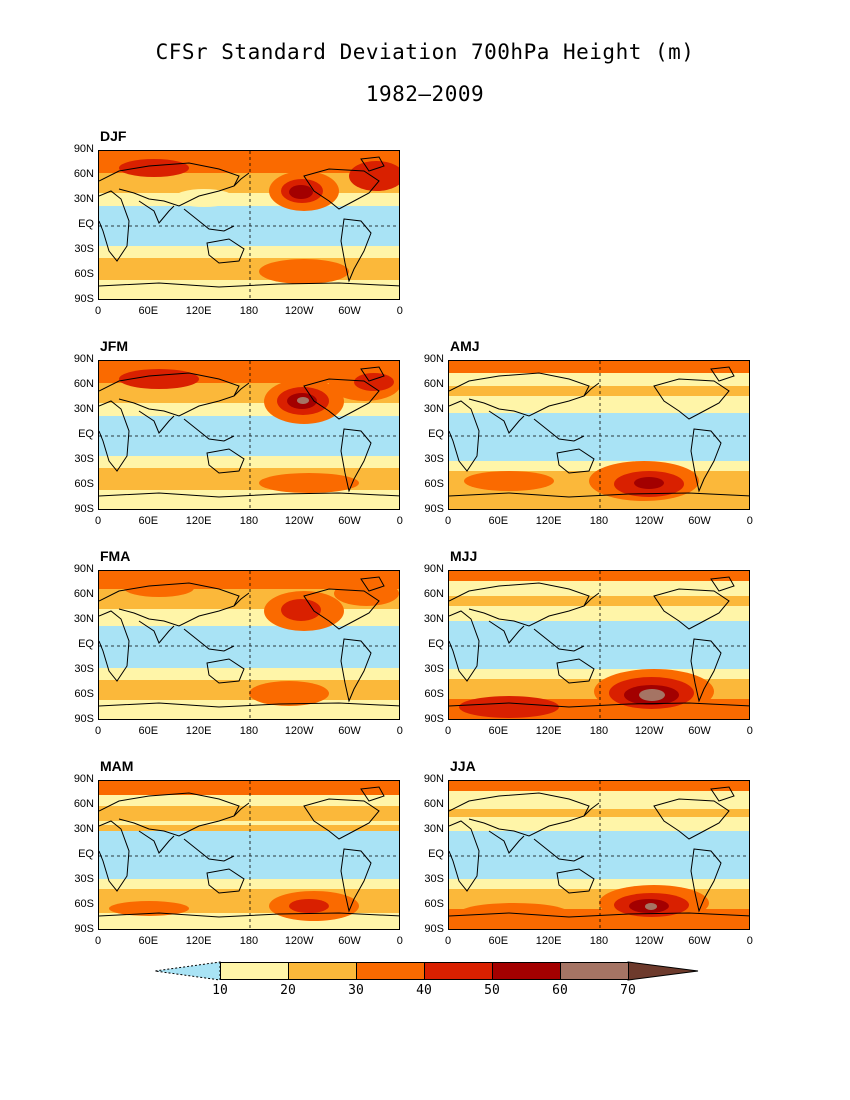  What do you see at coordinates (649, 521) in the screenshot?
I see `lon-tick-label: 120W` at bounding box center [649, 521].